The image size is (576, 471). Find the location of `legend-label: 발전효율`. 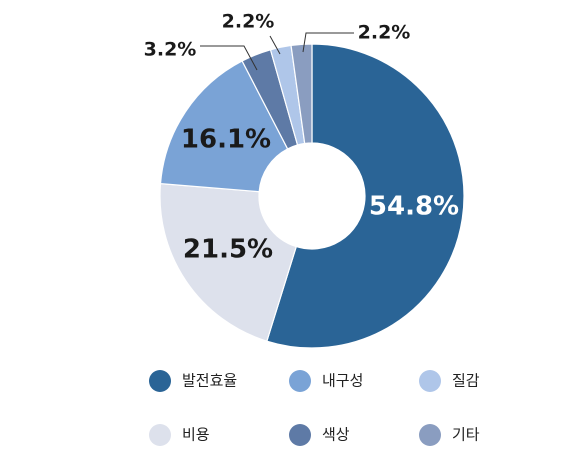

legend-label: 발전효율 is located at coordinates (209, 381).